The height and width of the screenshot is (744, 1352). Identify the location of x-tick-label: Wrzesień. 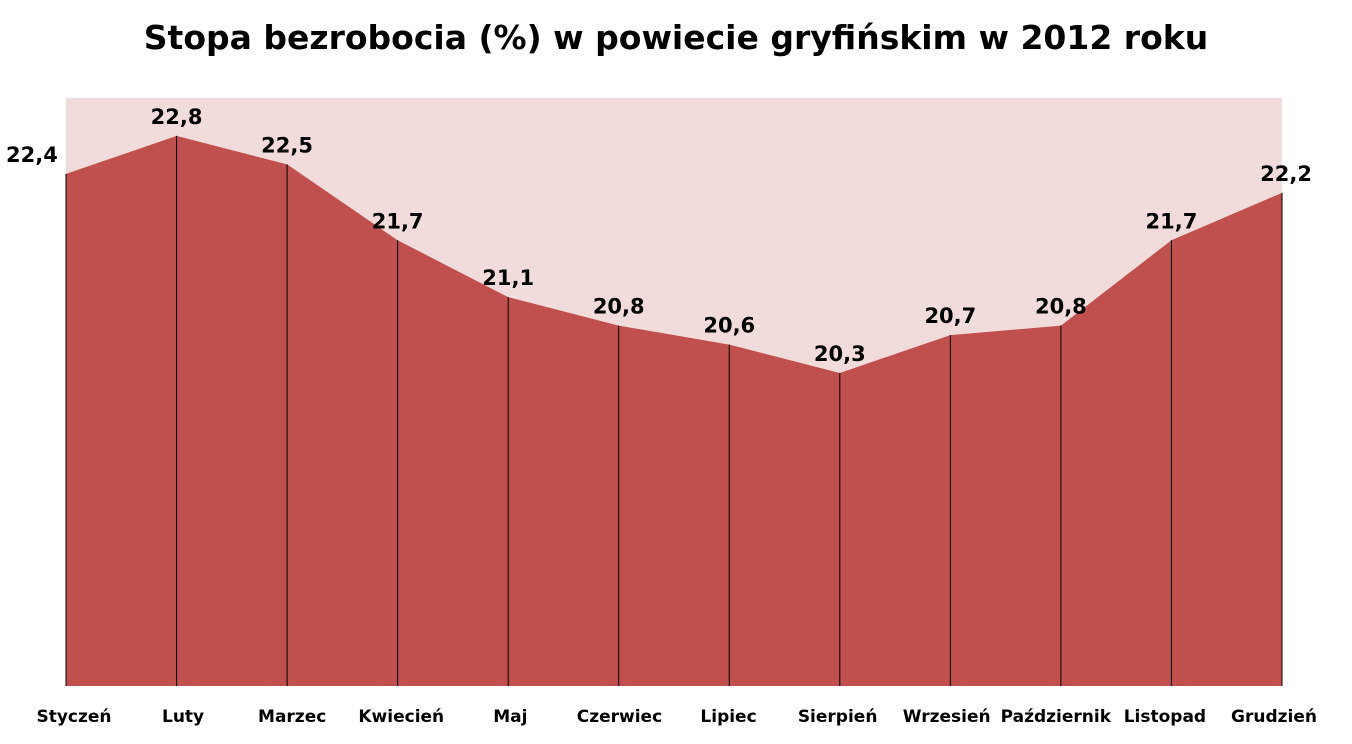
(947, 717).